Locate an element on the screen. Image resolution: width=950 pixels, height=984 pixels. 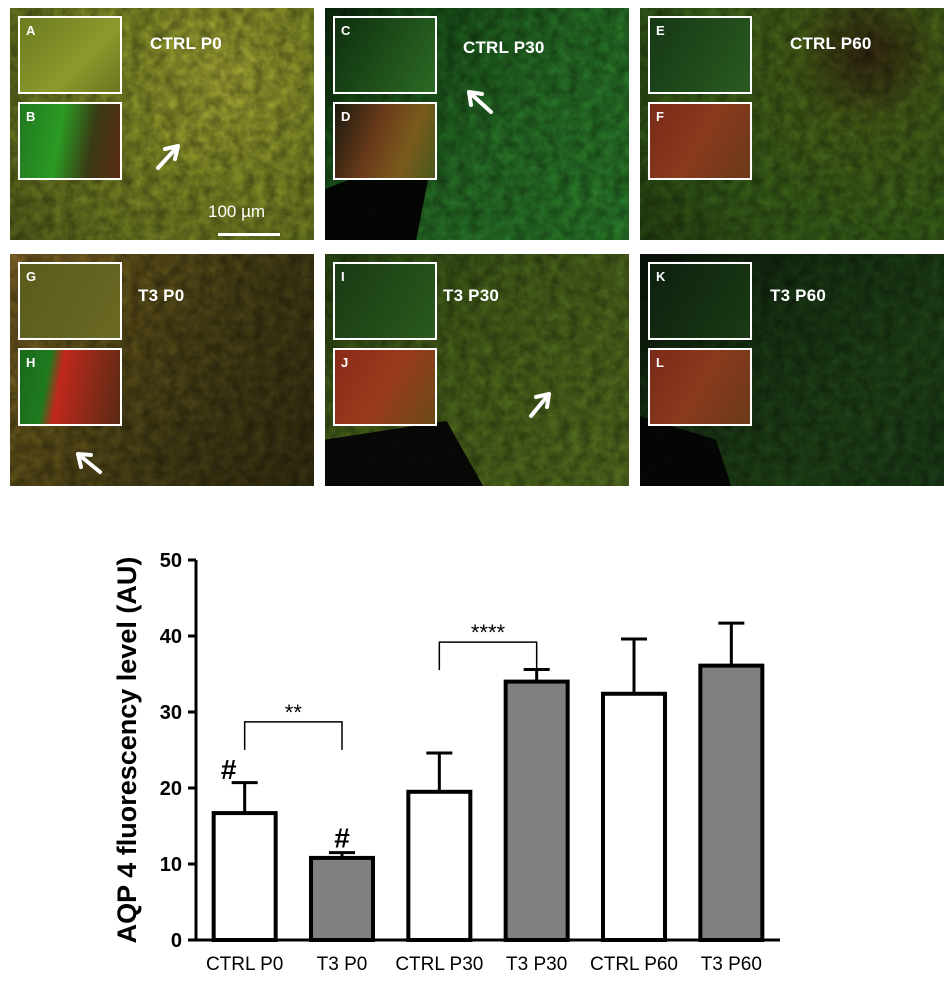
inset-label: F is located at coordinates (660, 116).